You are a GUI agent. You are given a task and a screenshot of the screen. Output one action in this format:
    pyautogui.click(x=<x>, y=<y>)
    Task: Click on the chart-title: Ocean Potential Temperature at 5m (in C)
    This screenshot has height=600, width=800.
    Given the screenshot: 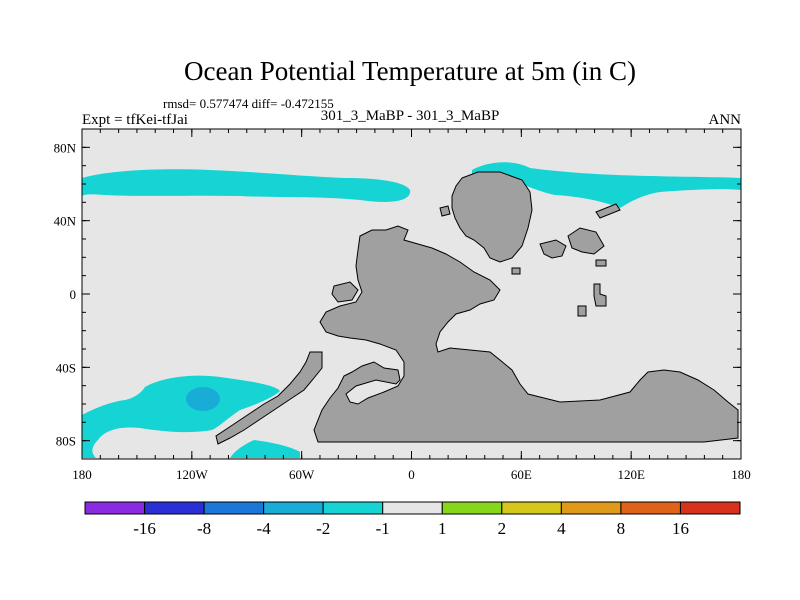 What is the action you would take?
    pyautogui.click(x=410, y=71)
    